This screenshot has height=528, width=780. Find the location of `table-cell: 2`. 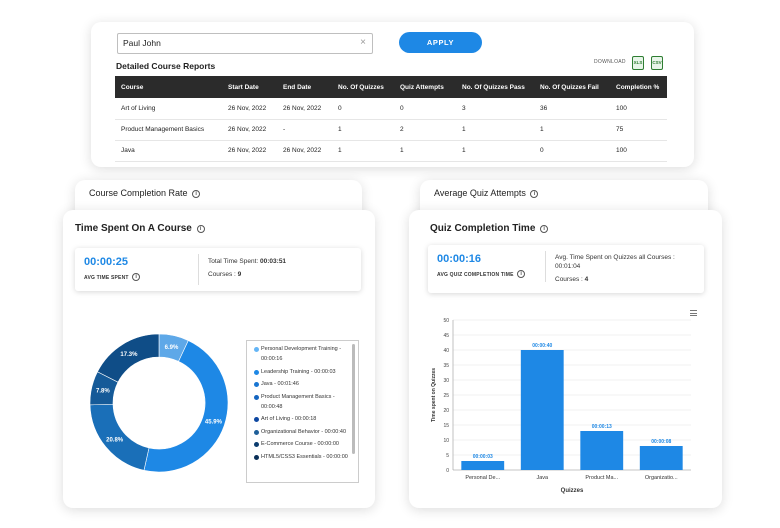

table-cell: 2 is located at coordinates (425, 130).